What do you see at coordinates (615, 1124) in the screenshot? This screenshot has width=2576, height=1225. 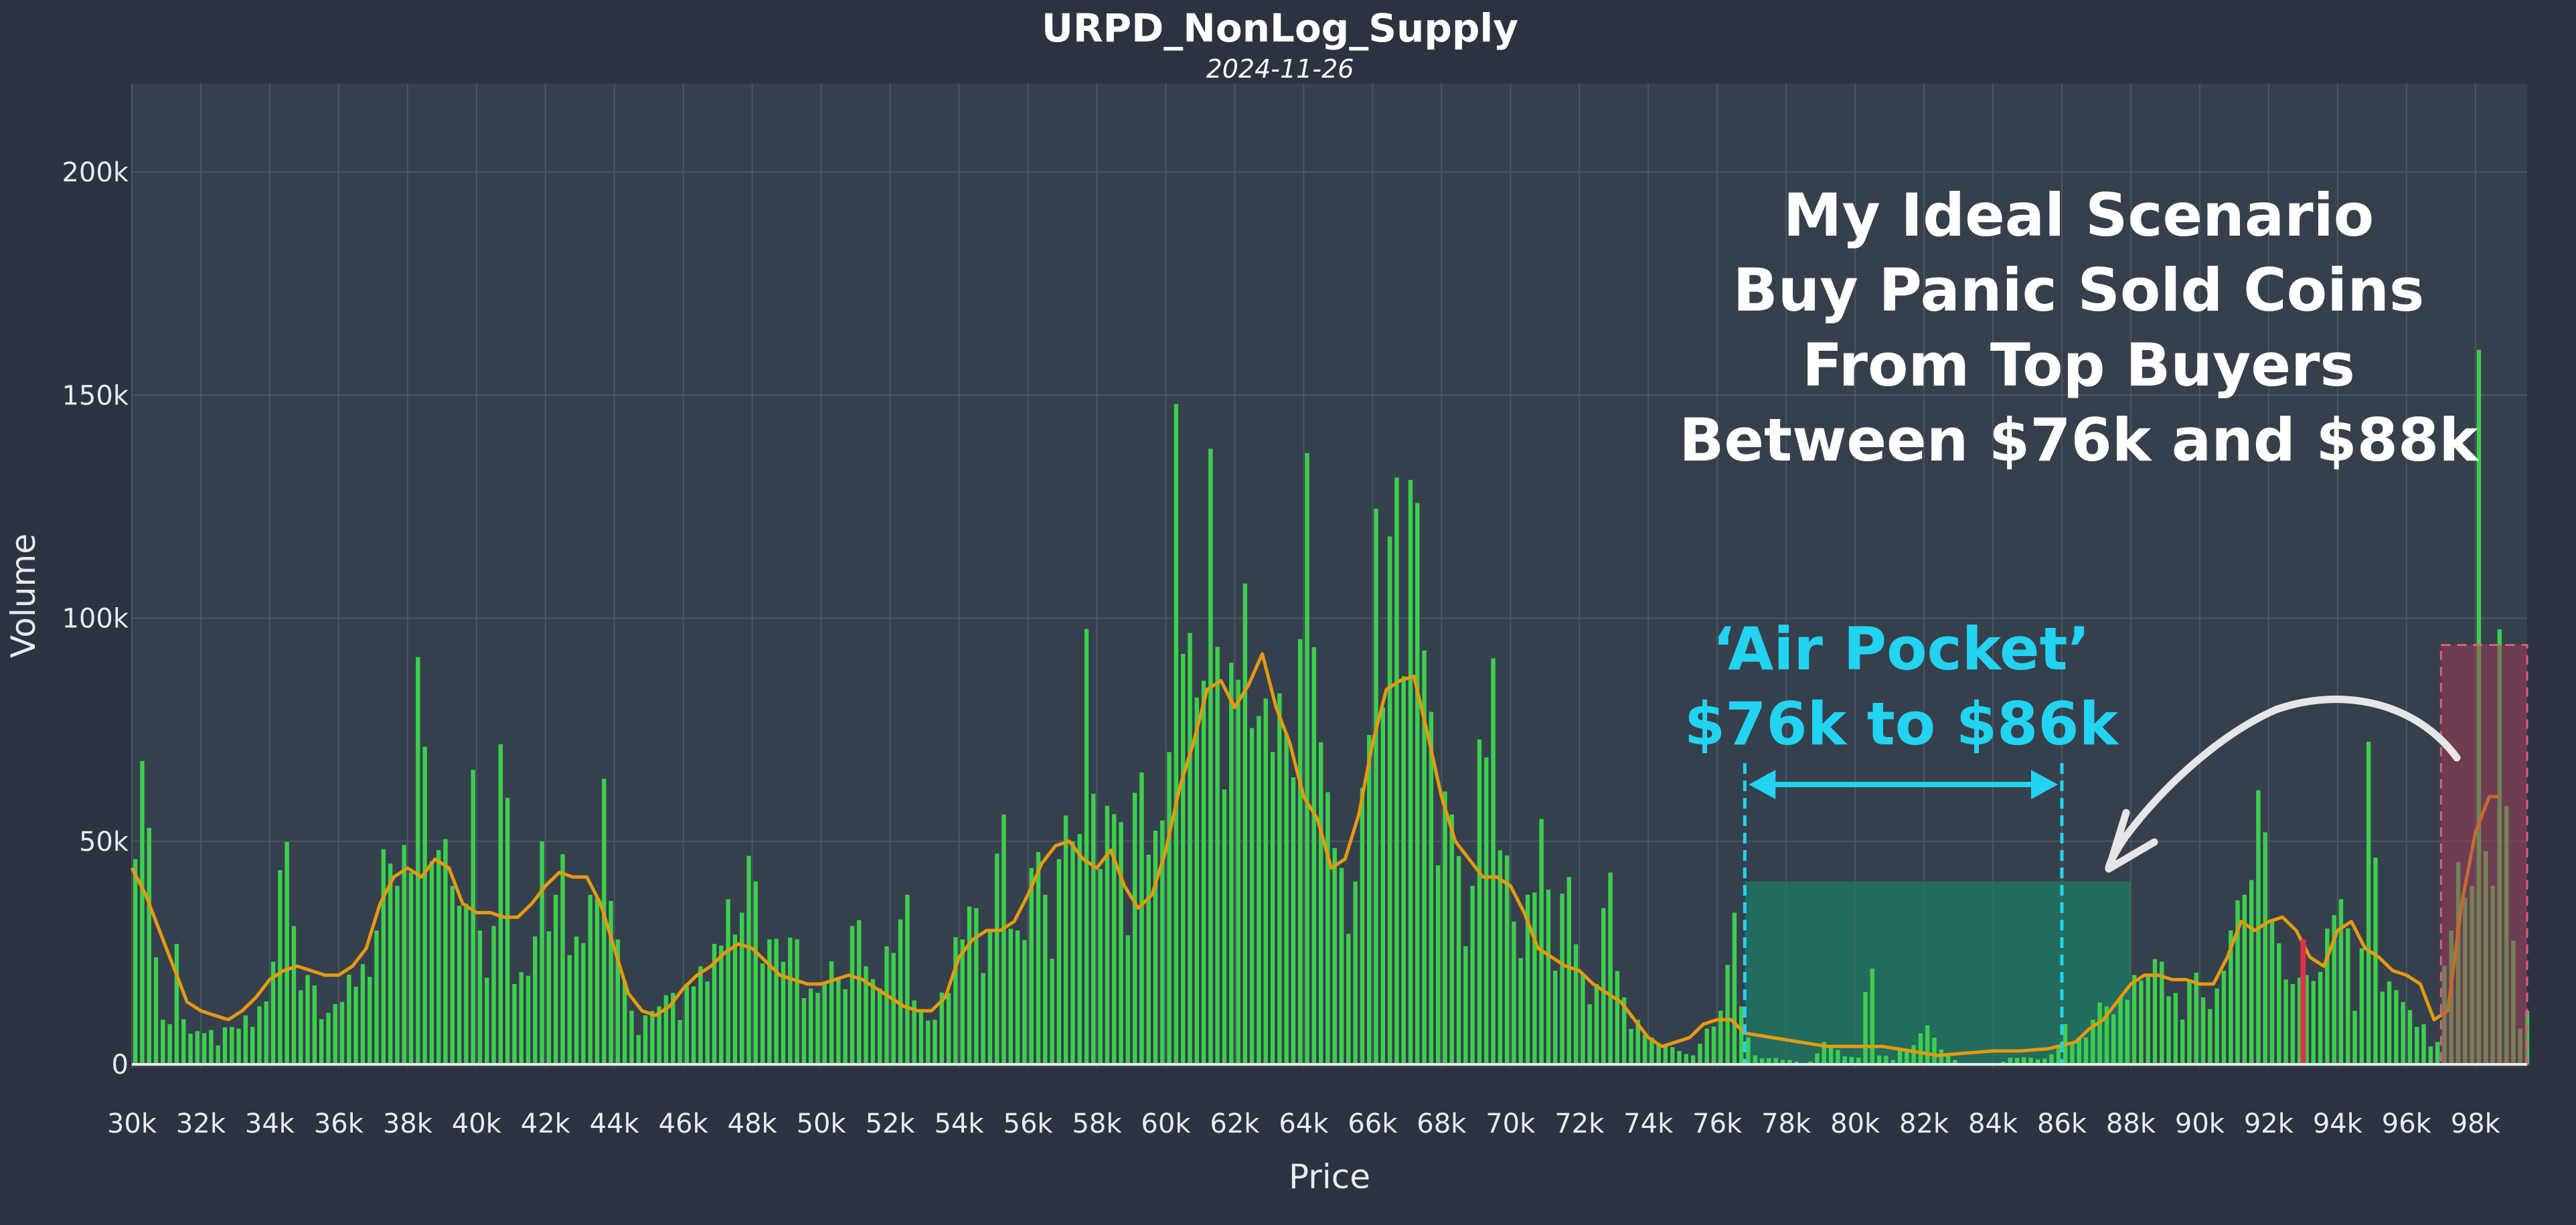 I see `x-tick-label: 44k` at bounding box center [615, 1124].